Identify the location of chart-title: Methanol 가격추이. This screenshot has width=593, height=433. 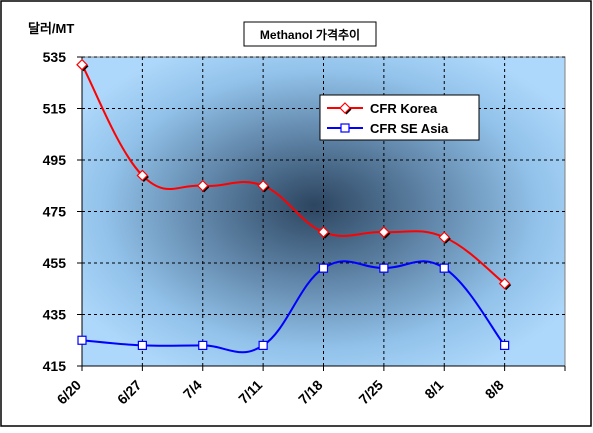
(310, 34).